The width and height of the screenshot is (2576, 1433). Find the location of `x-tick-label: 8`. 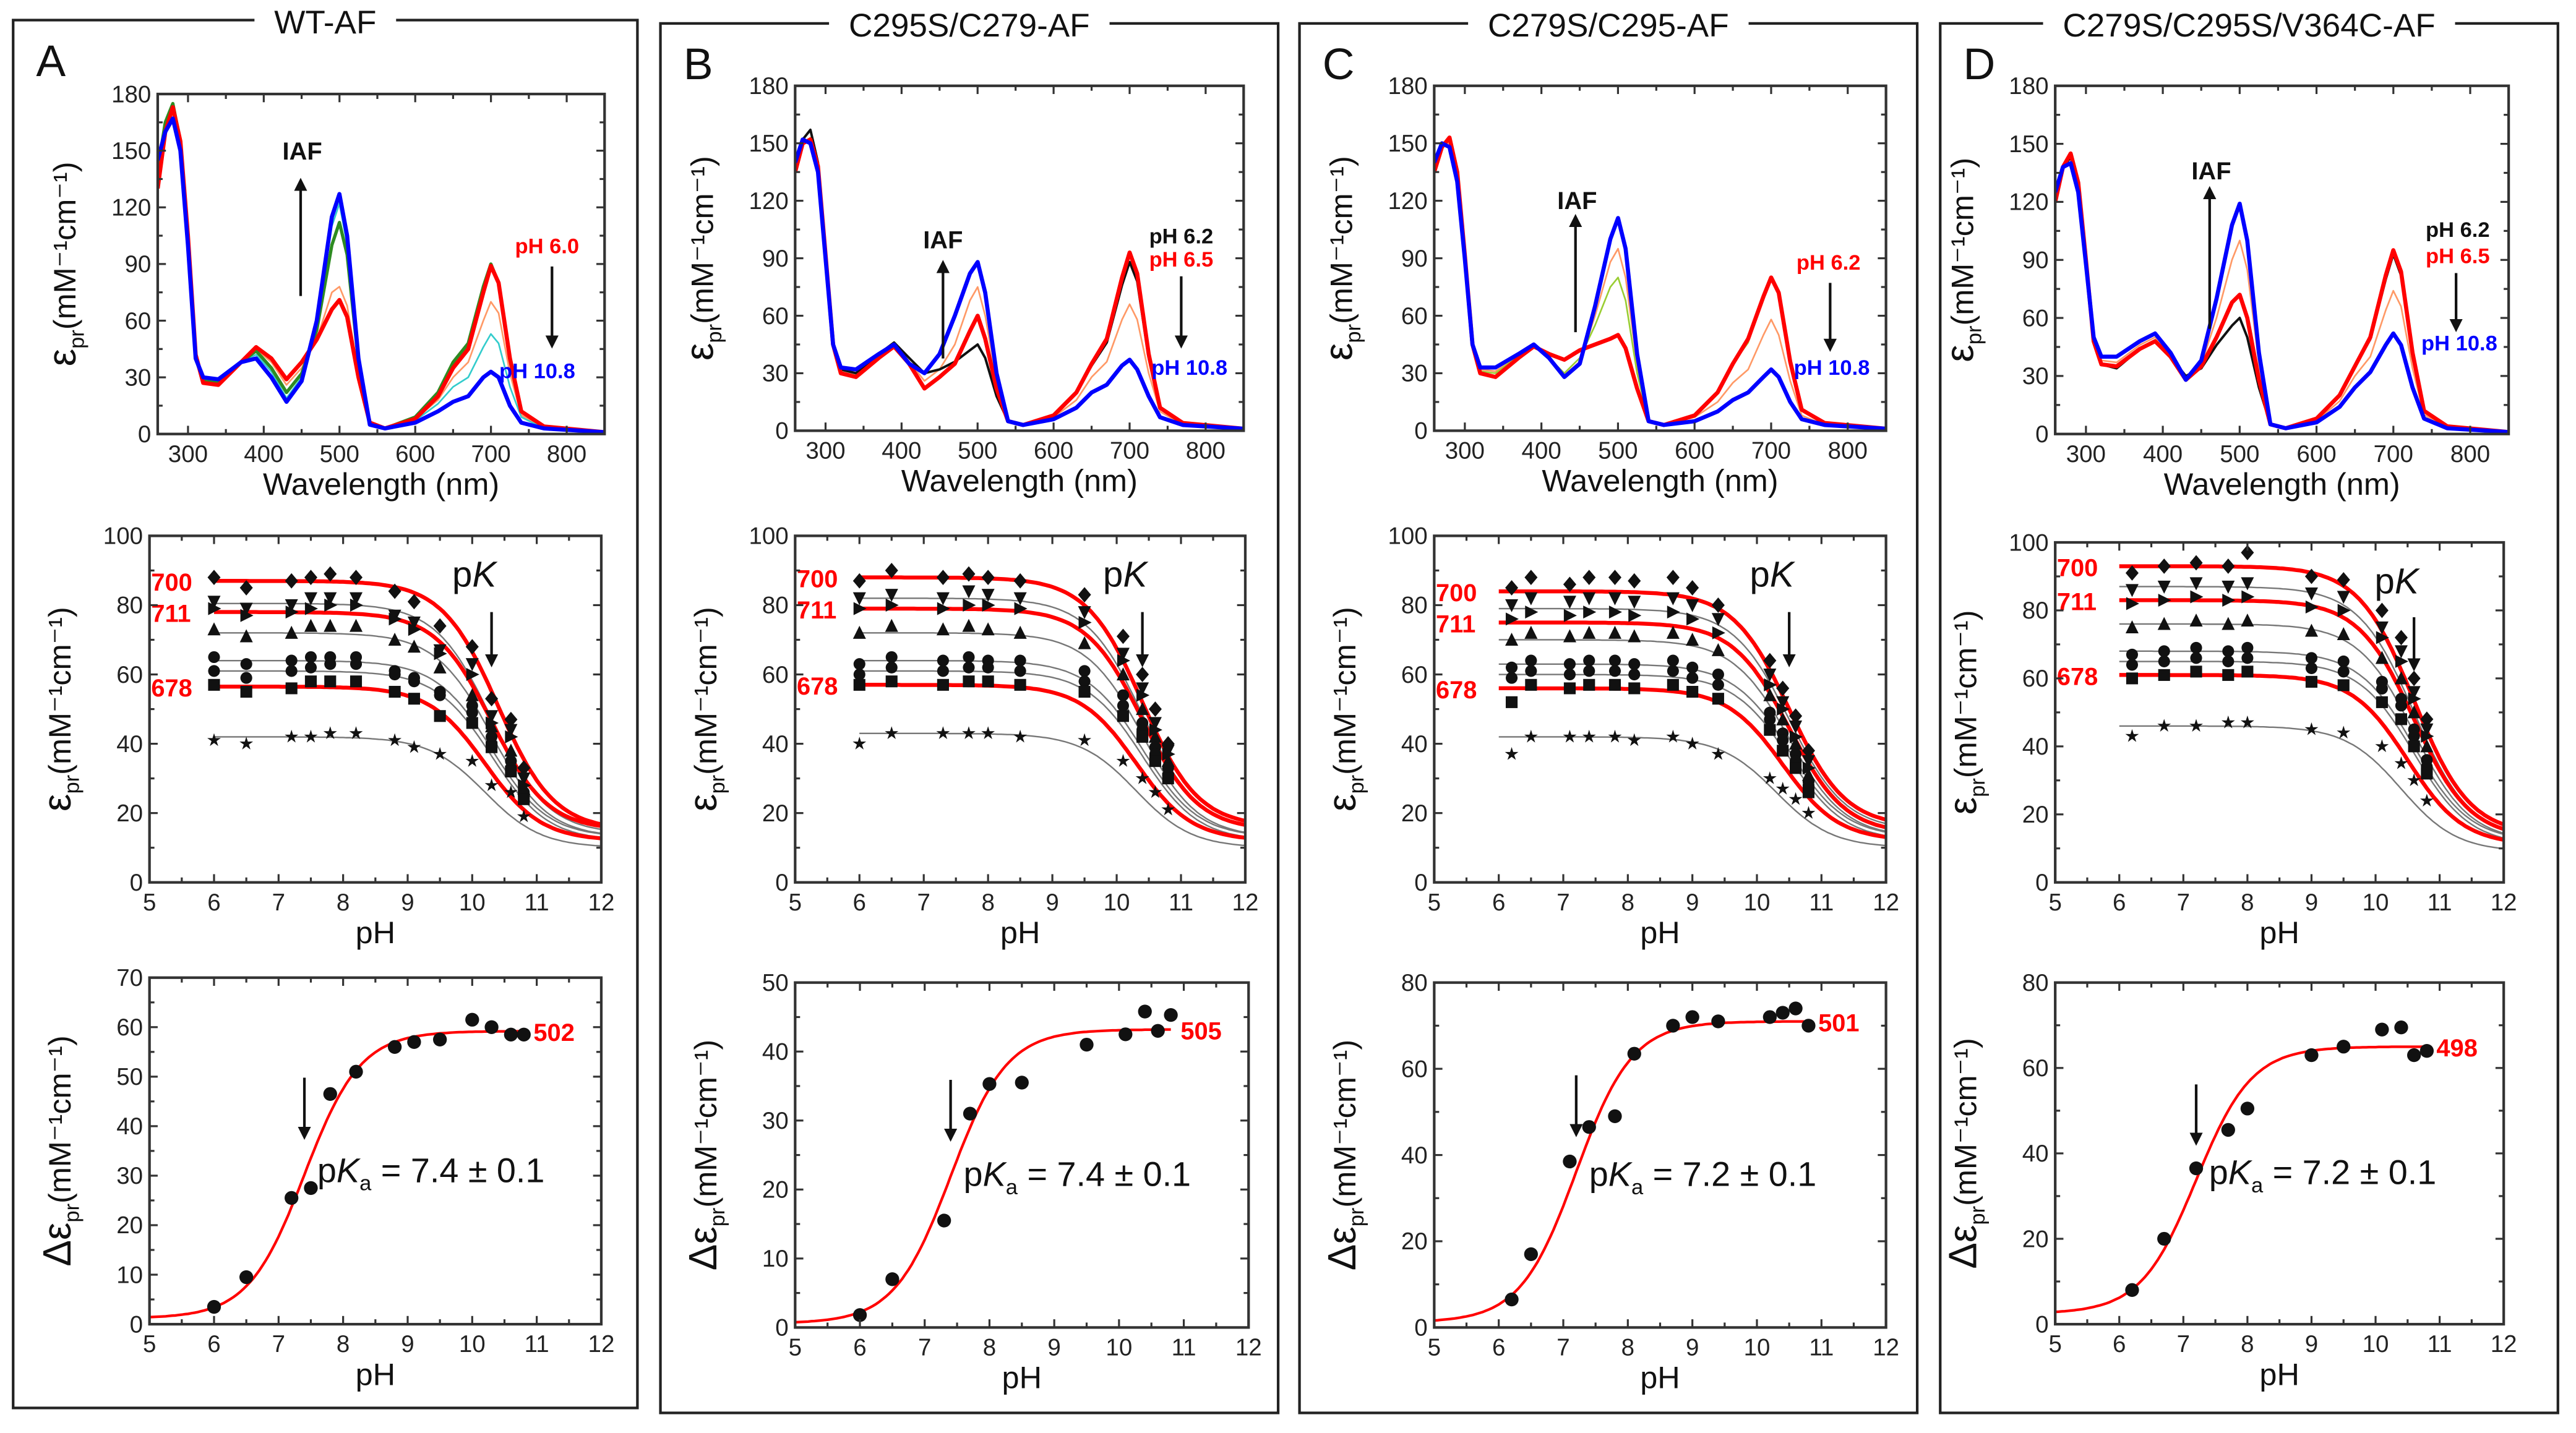

x-tick-label: 8 is located at coordinates (1627, 903).